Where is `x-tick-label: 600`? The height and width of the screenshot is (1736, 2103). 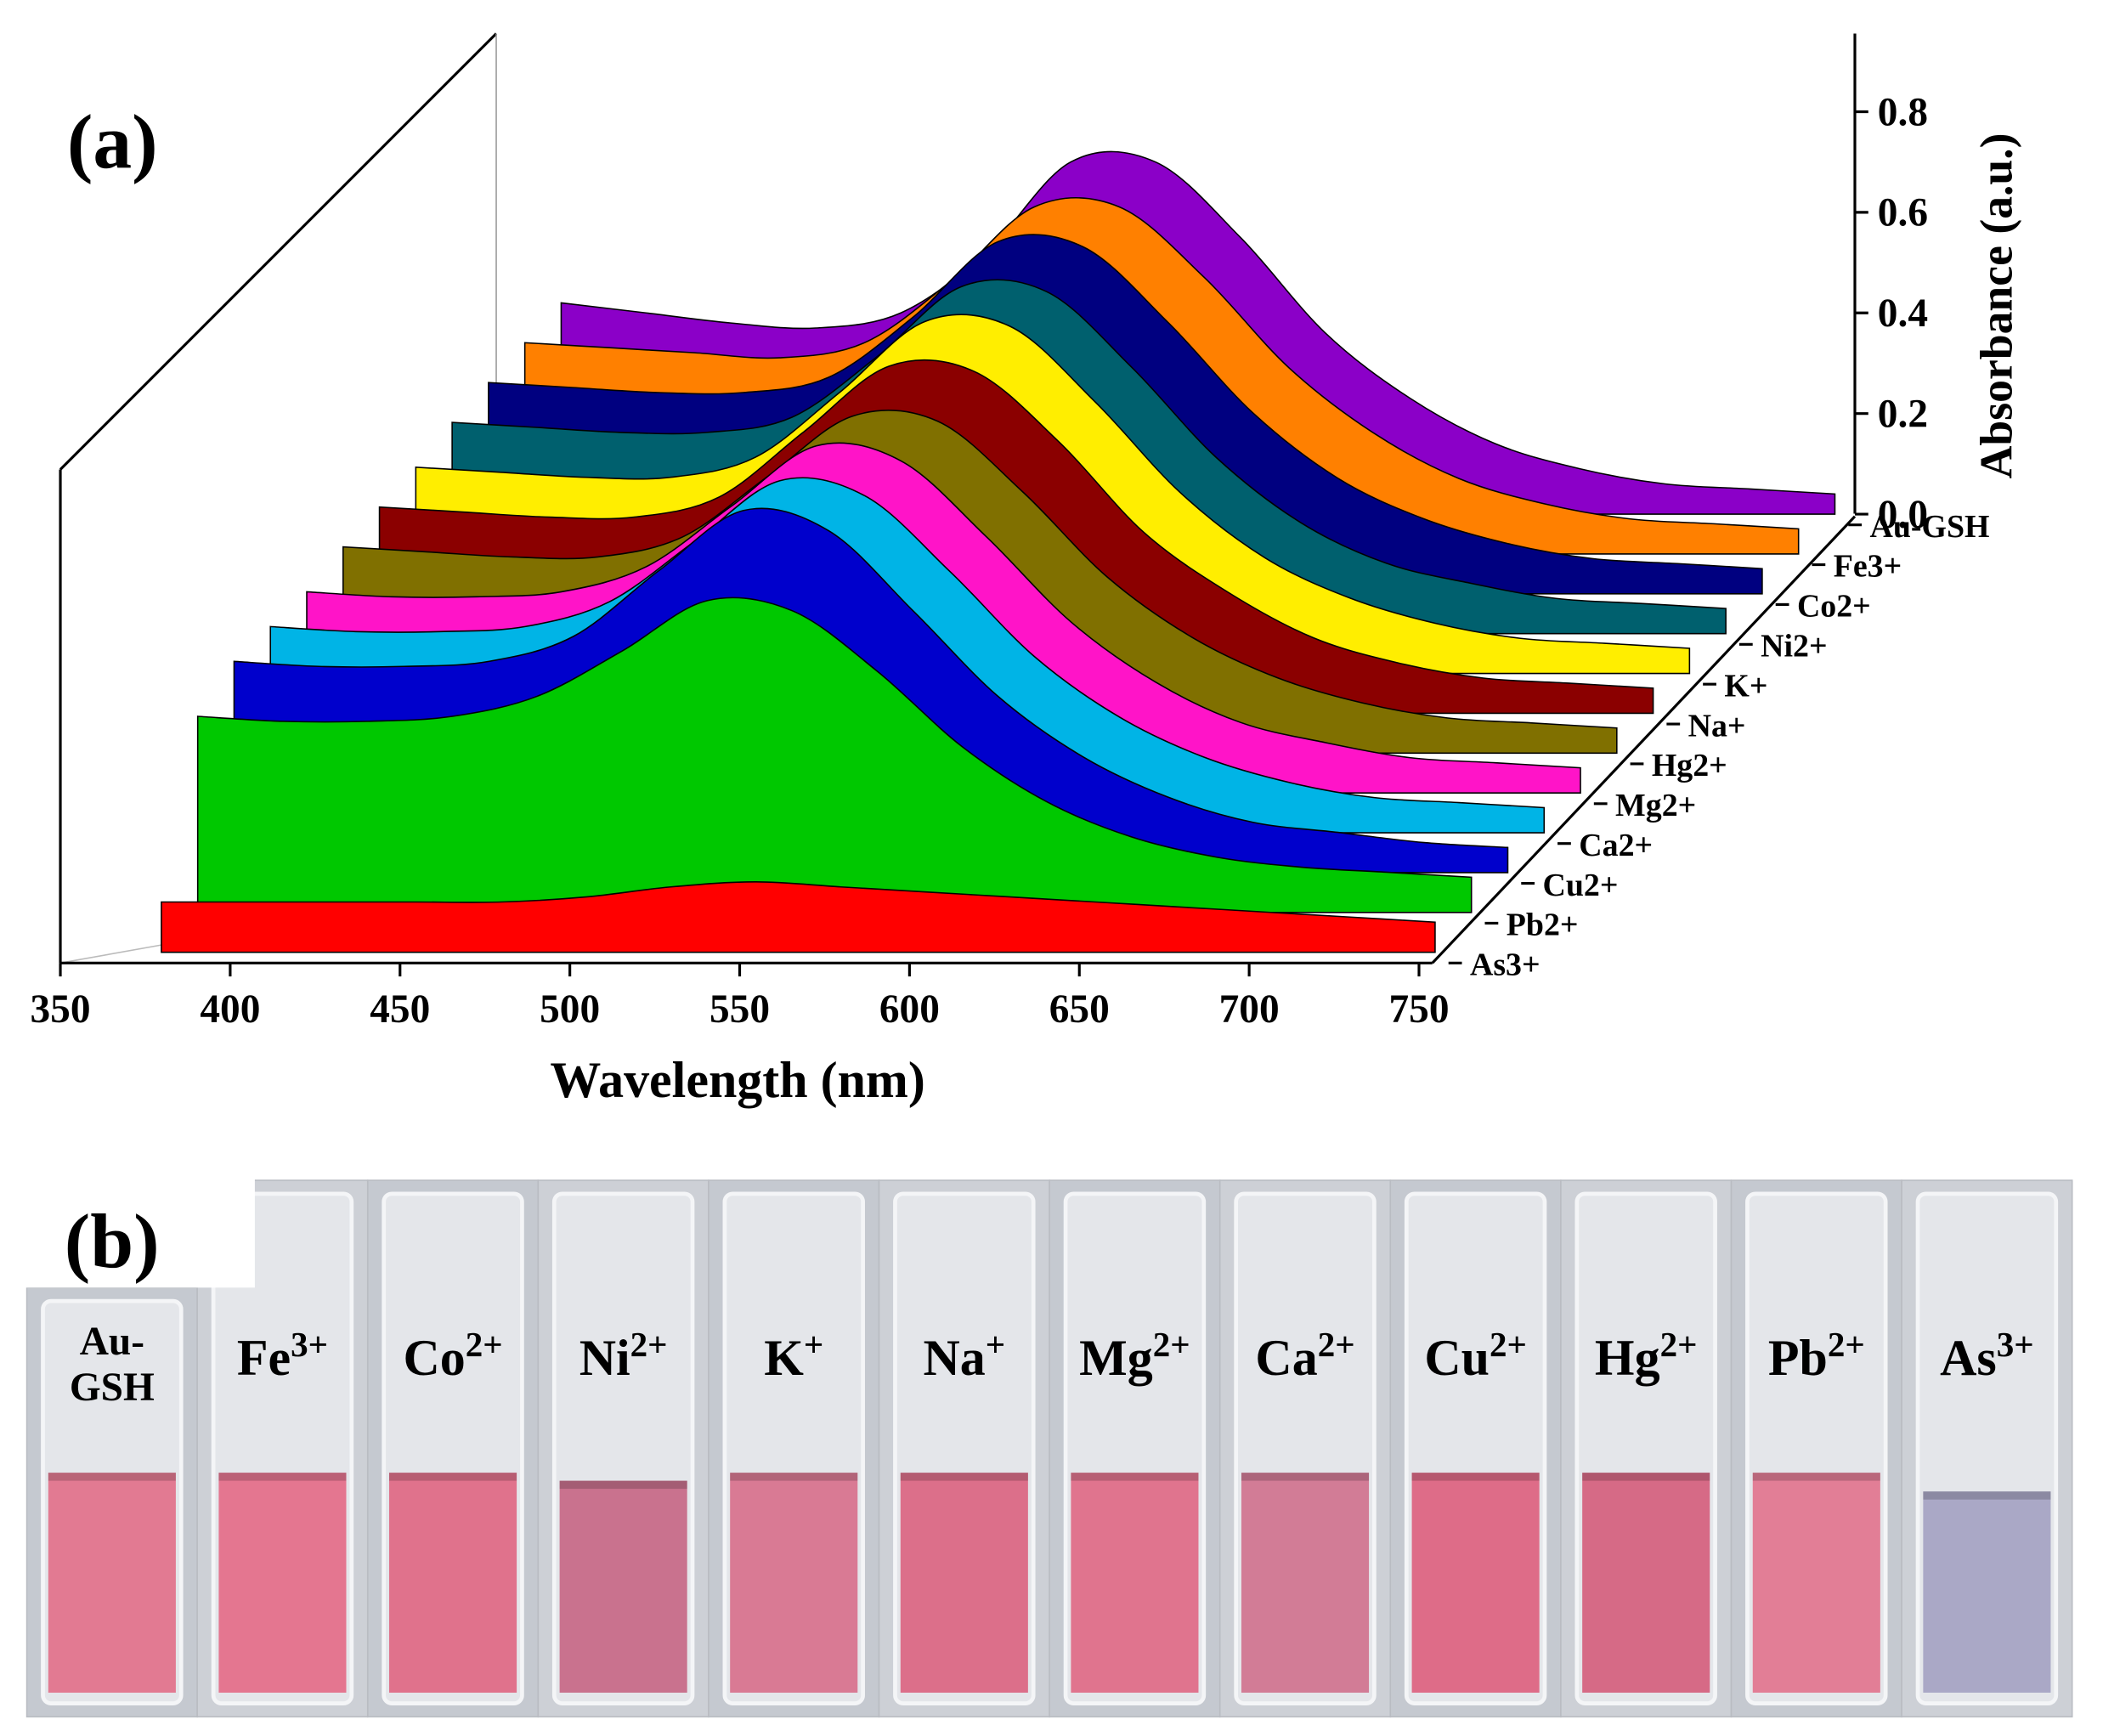
x-tick-label: 600 is located at coordinates (909, 1010).